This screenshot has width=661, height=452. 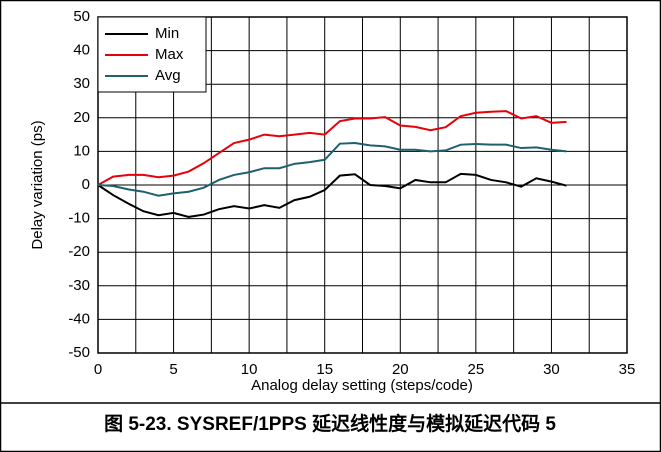 I want to click on y-axis-label: Delay variation (ps), so click(x=37, y=184).